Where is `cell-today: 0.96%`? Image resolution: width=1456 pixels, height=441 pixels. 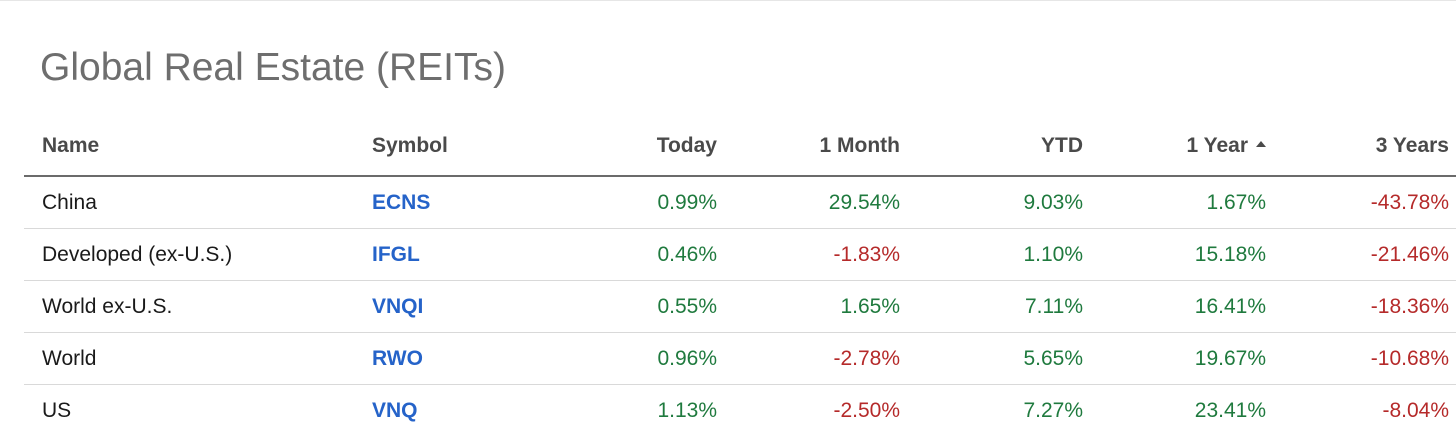
cell-today: 0.96% is located at coordinates (634, 358).